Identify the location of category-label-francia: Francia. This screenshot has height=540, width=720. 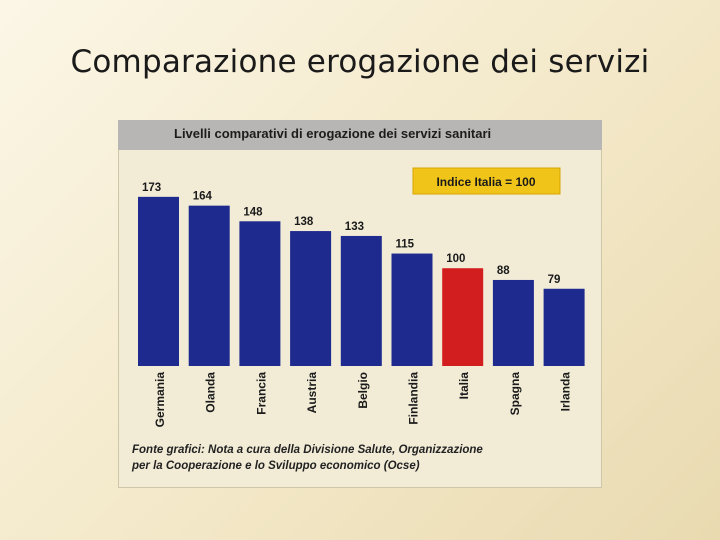
(261, 393).